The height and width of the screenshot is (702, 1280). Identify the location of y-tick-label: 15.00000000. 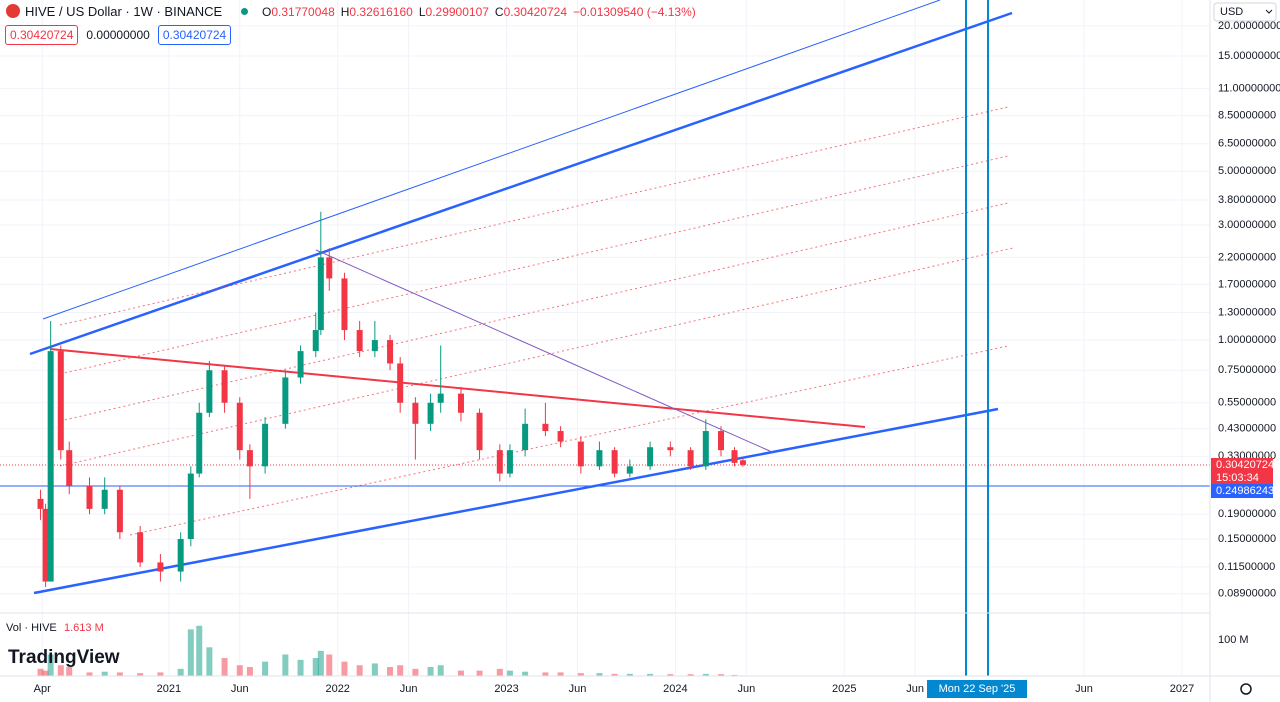
(1249, 56).